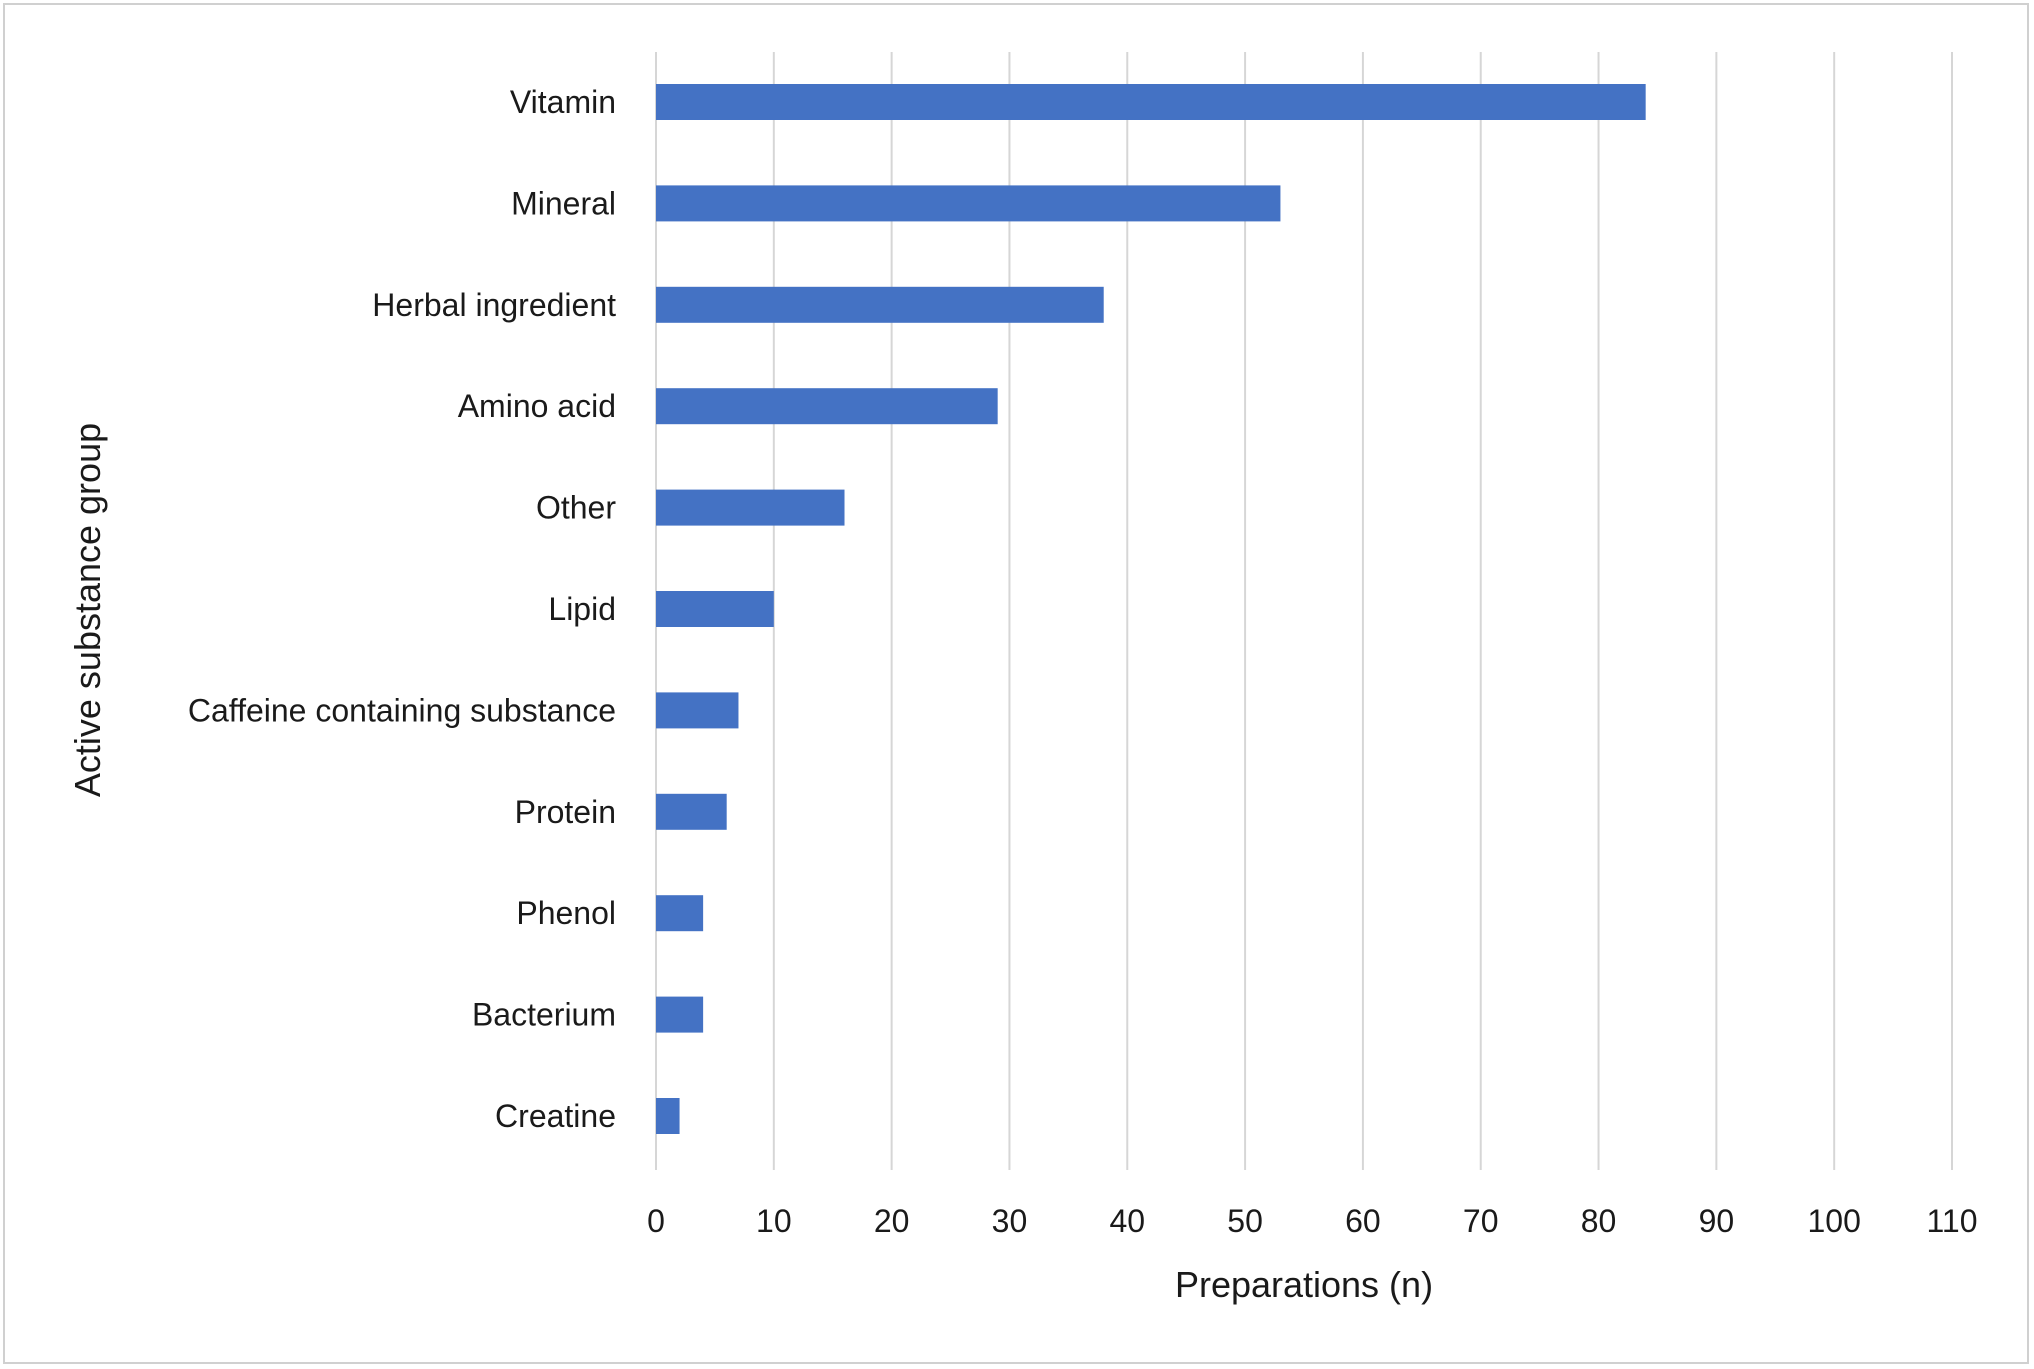 The height and width of the screenshot is (1369, 2034). I want to click on category-label: Herbal ingredient, so click(494, 305).